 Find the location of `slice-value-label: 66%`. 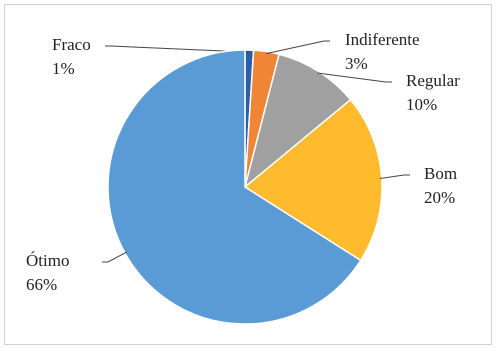

slice-value-label: 66% is located at coordinates (41, 284).